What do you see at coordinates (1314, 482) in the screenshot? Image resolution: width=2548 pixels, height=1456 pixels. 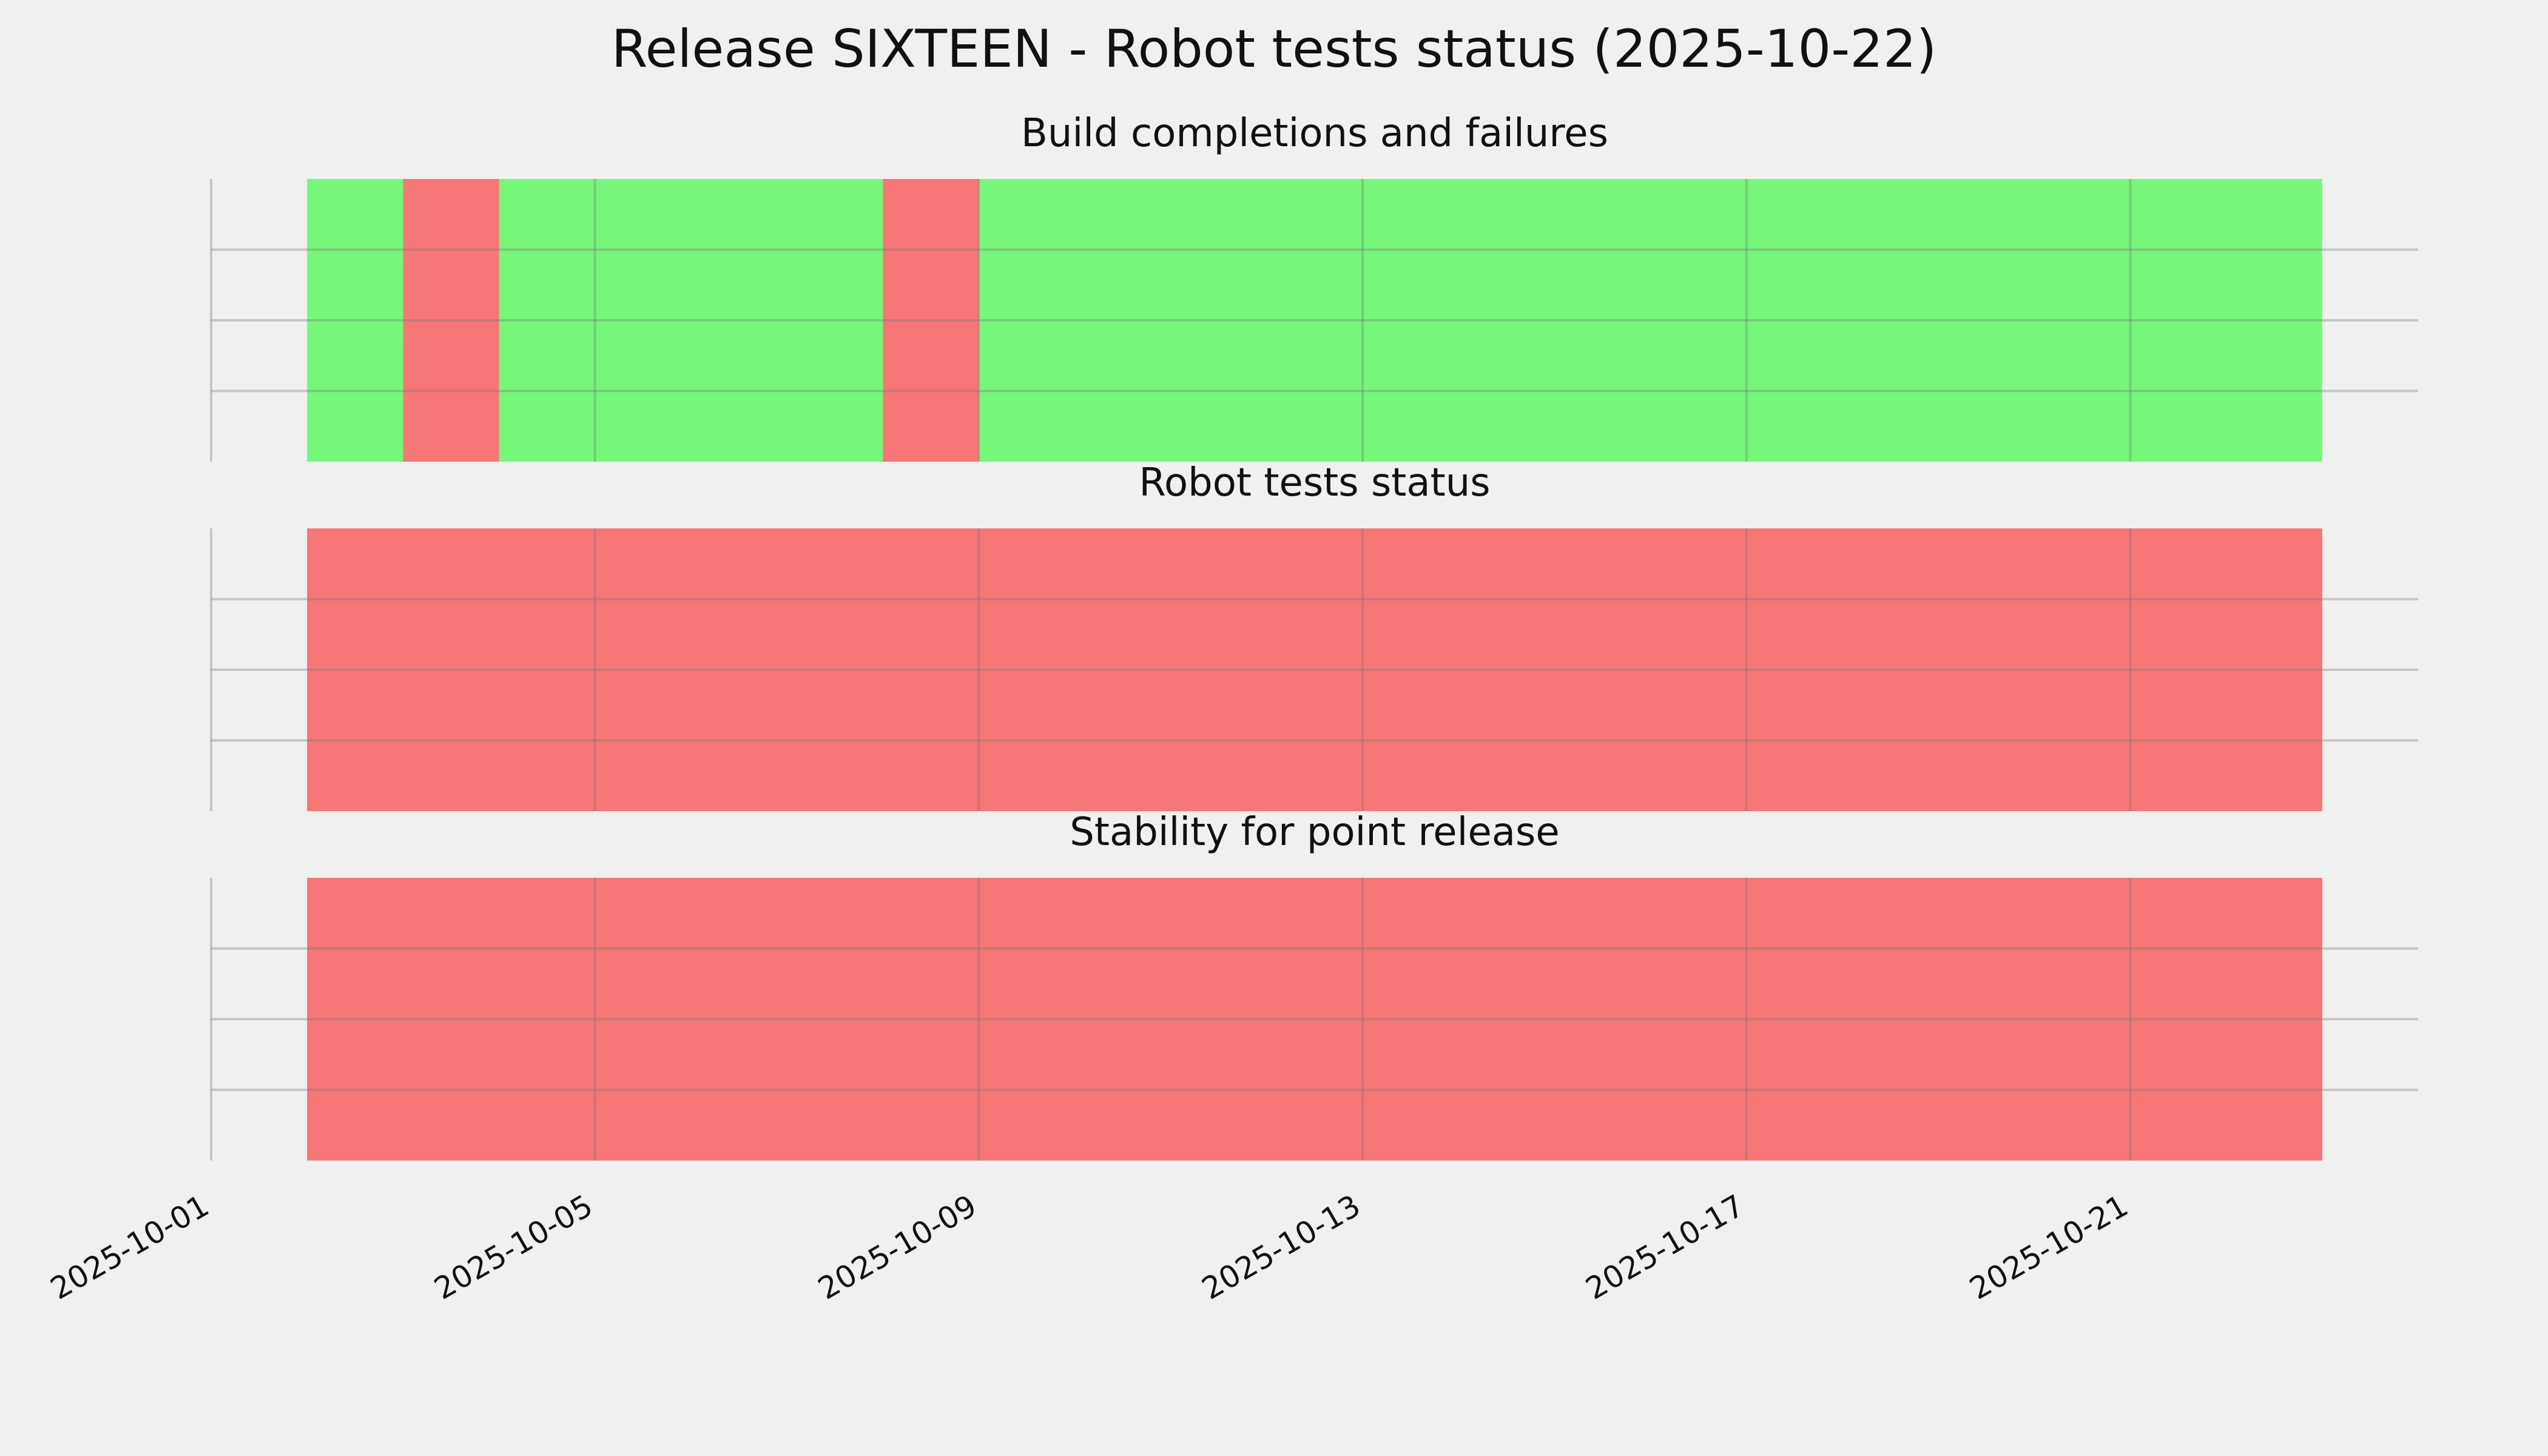 I see `subplot-title: Robot tests status` at bounding box center [1314, 482].